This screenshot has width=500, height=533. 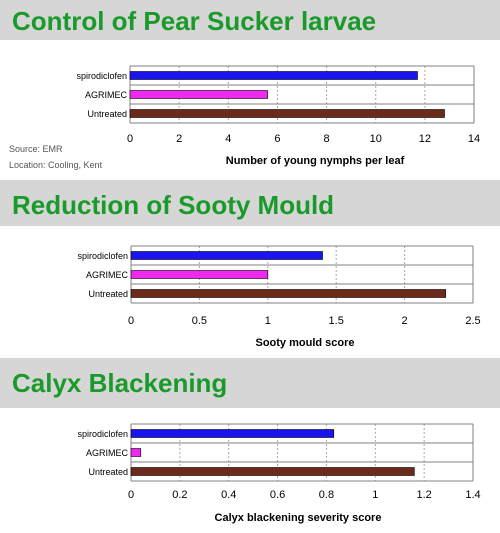 I want to click on x-axis-label: Calyx blackening severity score, so click(x=298, y=518).